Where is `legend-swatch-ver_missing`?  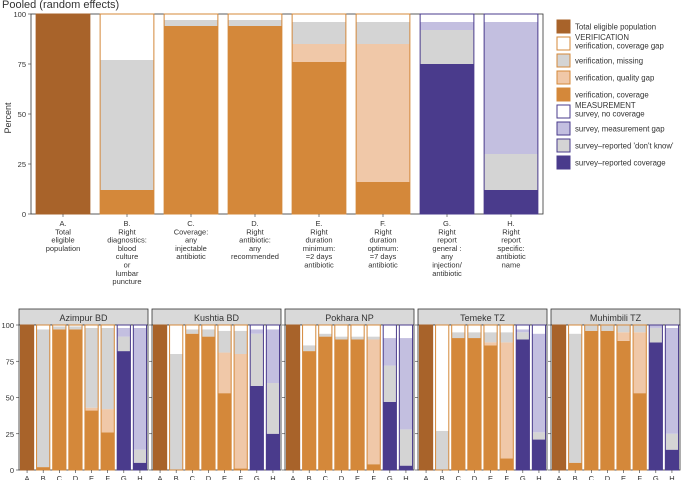 legend-swatch-ver_missing is located at coordinates (563, 60).